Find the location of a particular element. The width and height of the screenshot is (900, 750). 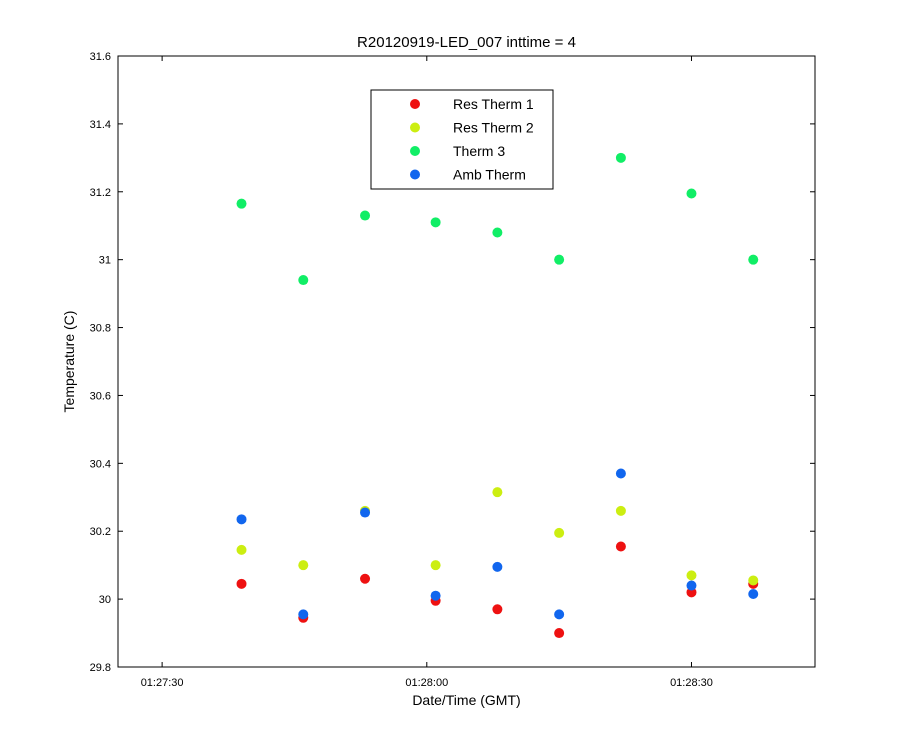

y-tick-label: 30.6 is located at coordinates (100, 396).